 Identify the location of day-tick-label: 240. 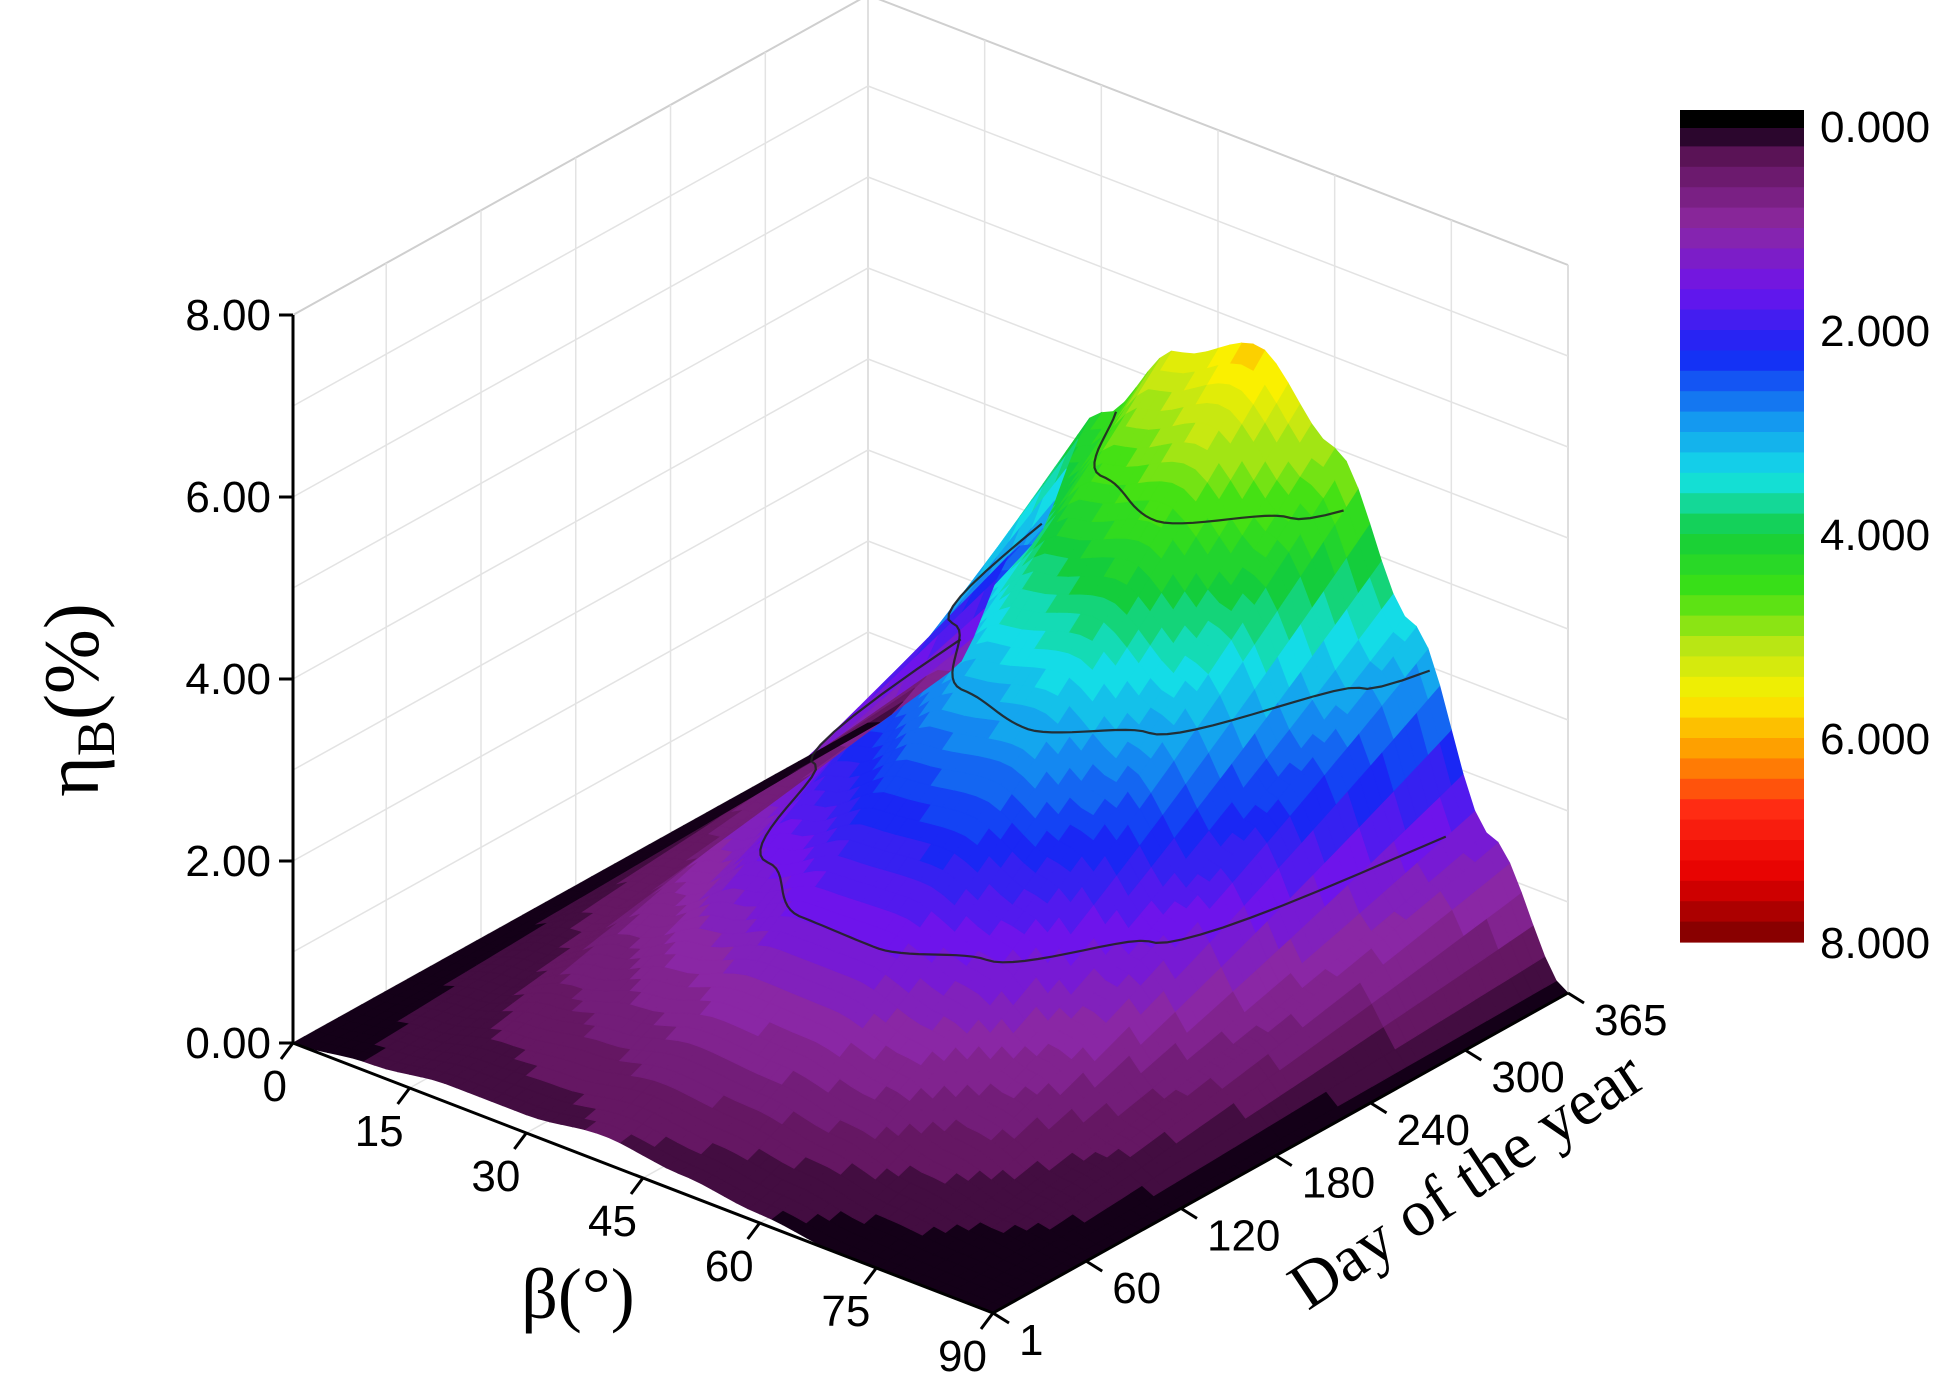
(1433, 1130).